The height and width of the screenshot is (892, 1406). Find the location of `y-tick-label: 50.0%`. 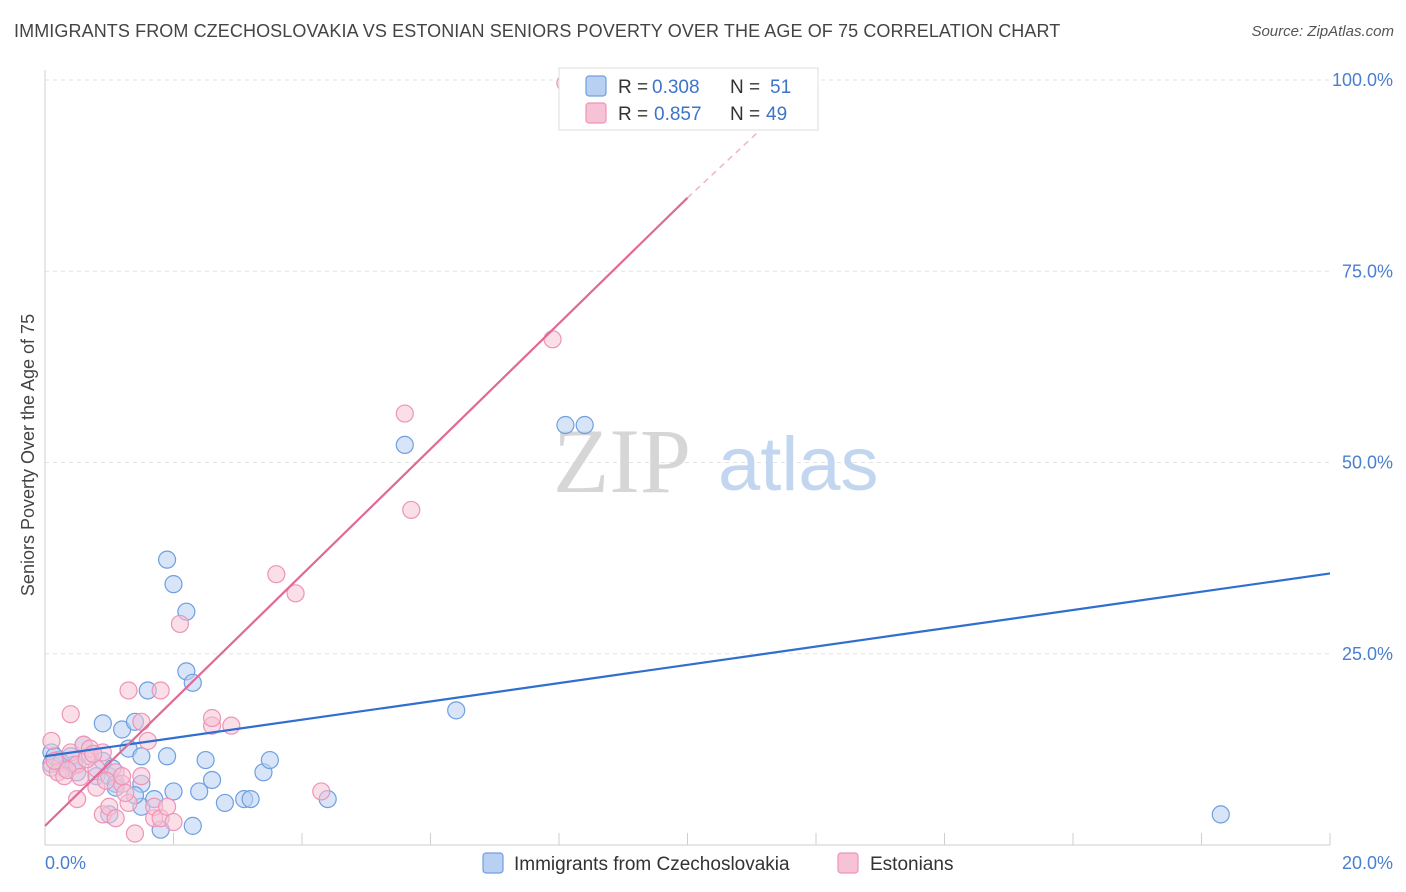

y-tick-label: 50.0% is located at coordinates (1367, 463).